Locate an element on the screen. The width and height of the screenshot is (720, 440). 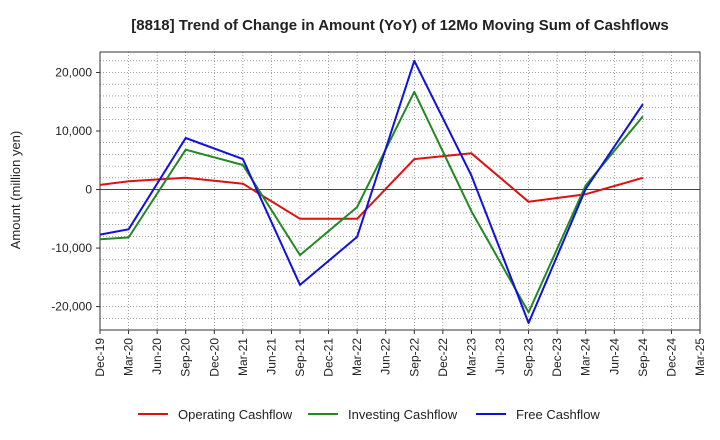
x-tick-label: Sep-20 is located at coordinates (186, 357).